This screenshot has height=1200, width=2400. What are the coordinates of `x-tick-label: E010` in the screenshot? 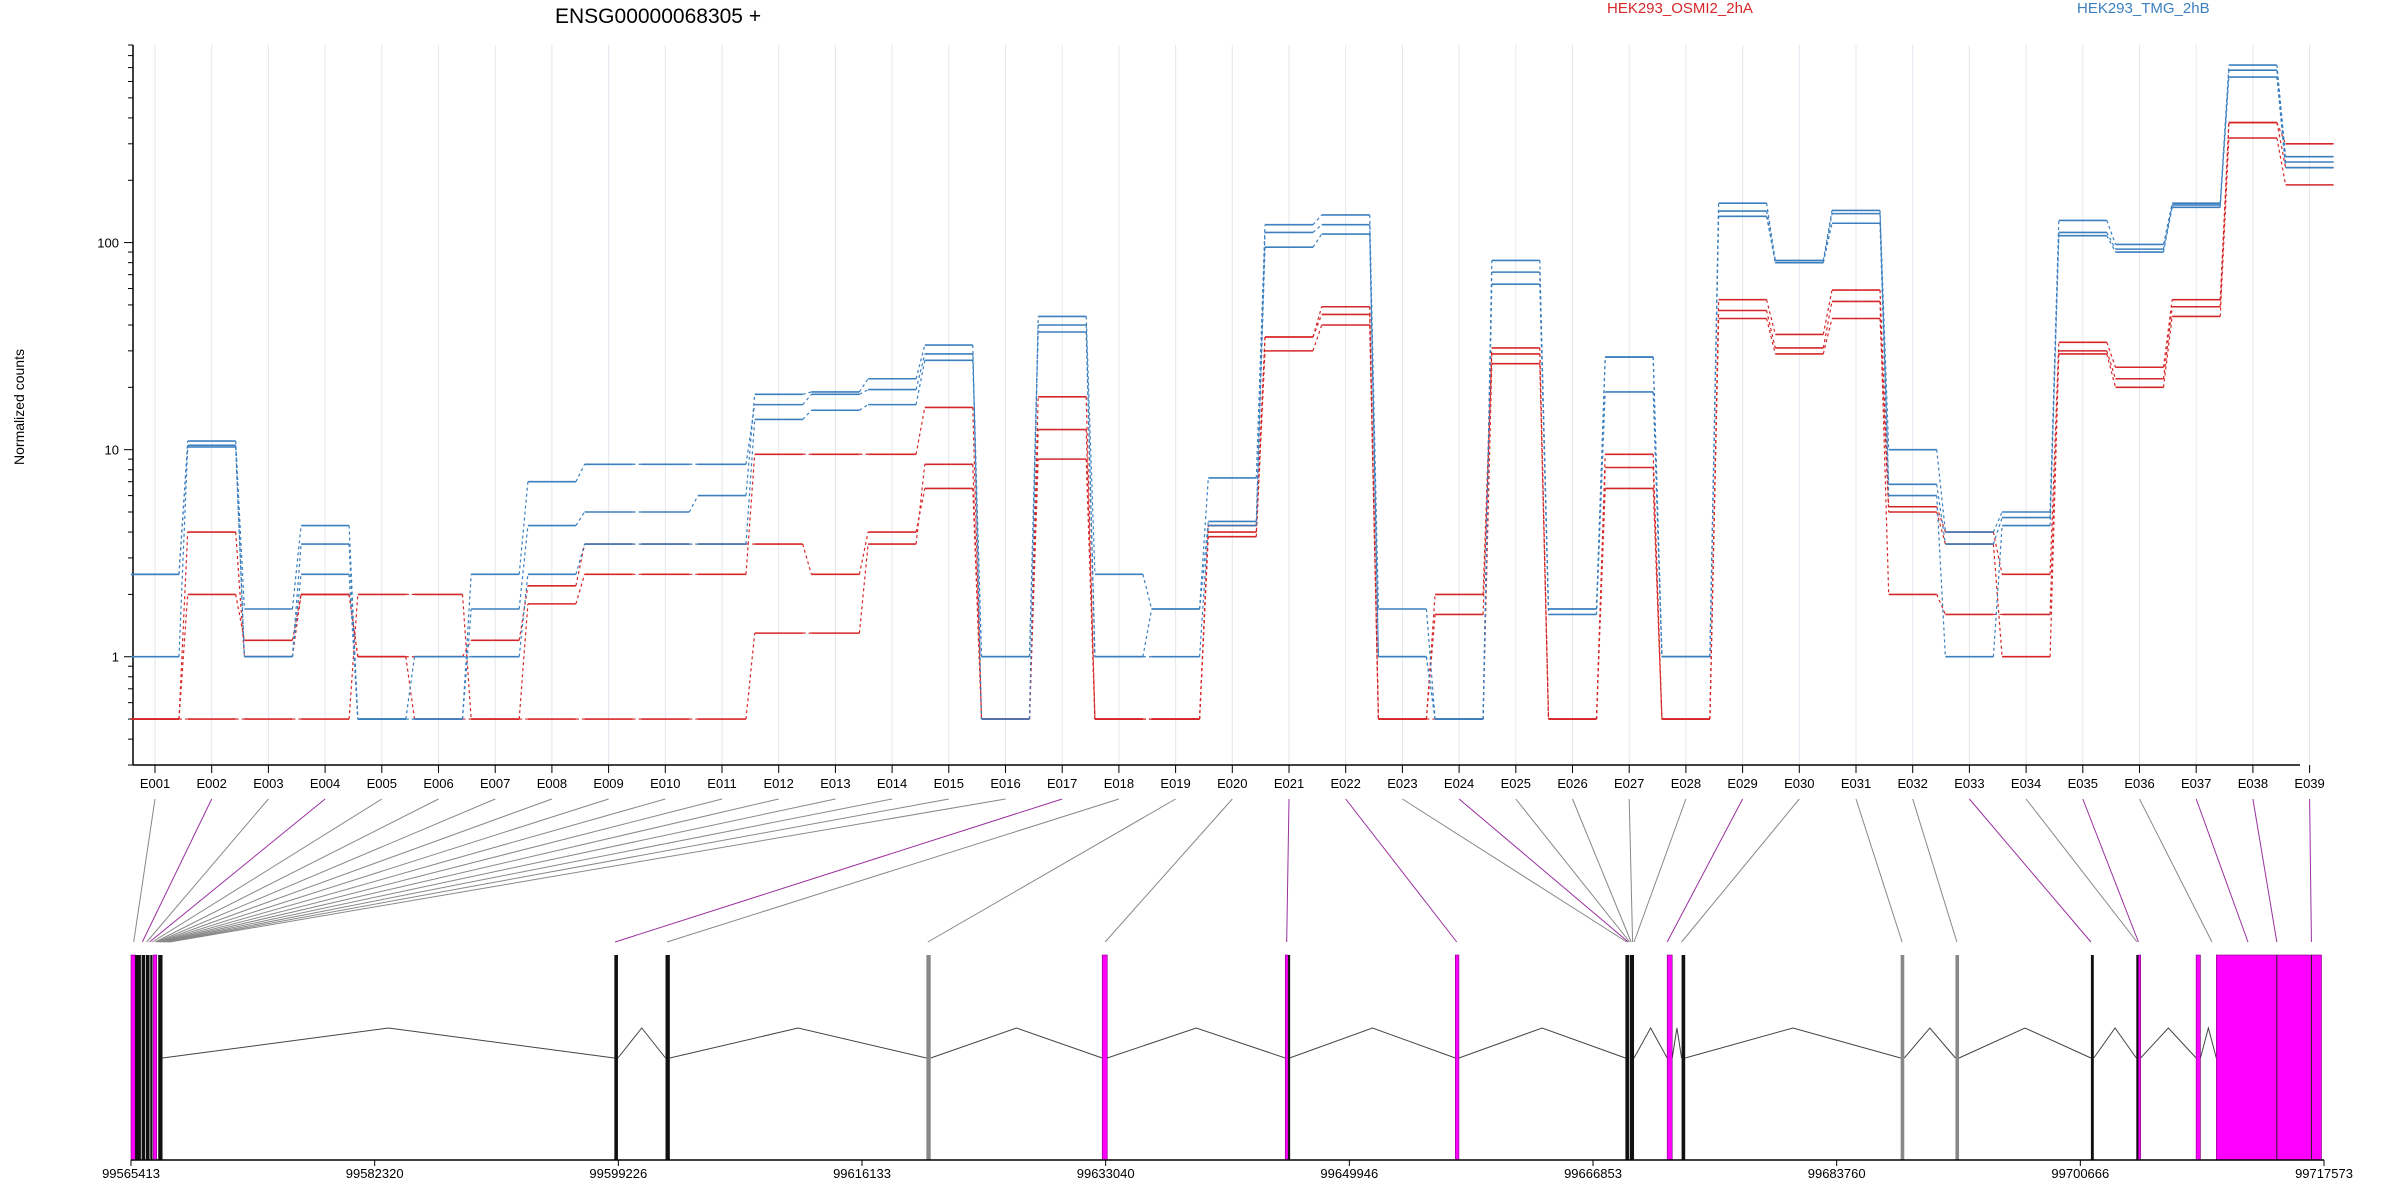 It's located at (665, 783).